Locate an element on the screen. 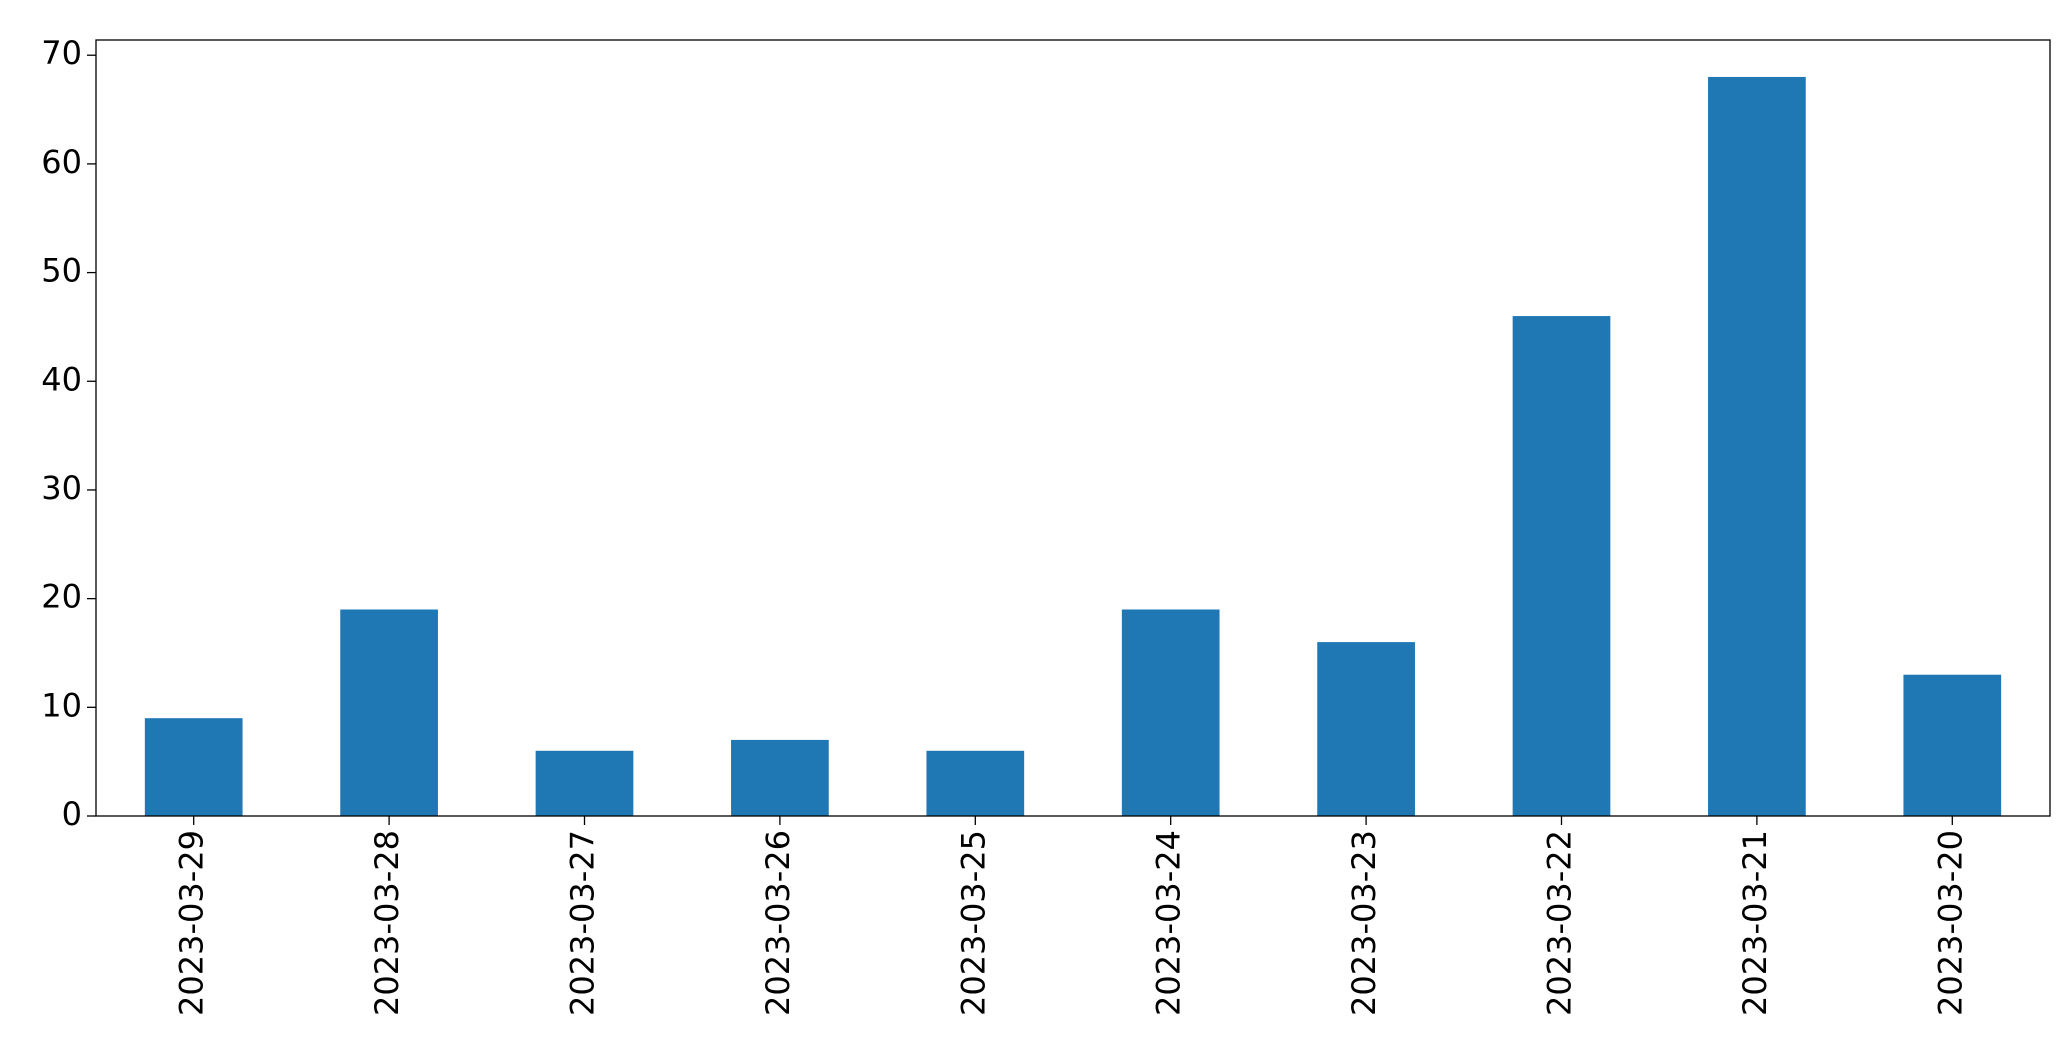 This screenshot has width=2071, height=1061. y-tick-label: 10 is located at coordinates (61, 705).